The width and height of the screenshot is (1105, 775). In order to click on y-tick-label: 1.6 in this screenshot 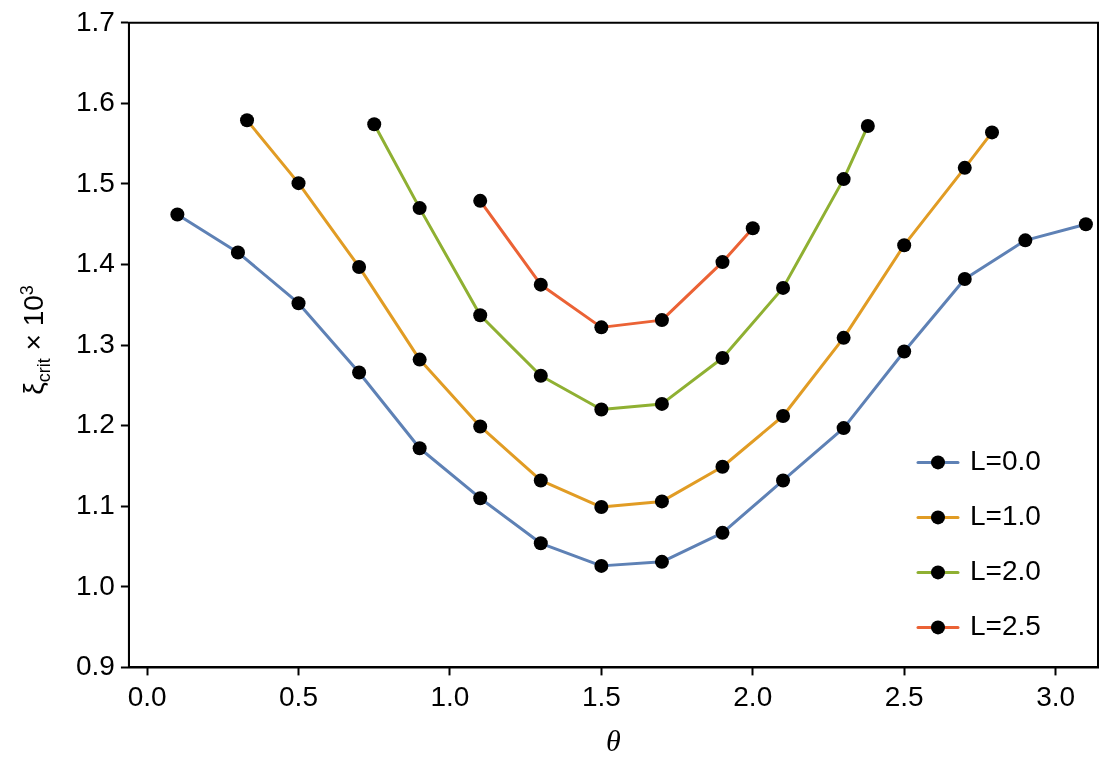, I will do `click(95, 102)`.